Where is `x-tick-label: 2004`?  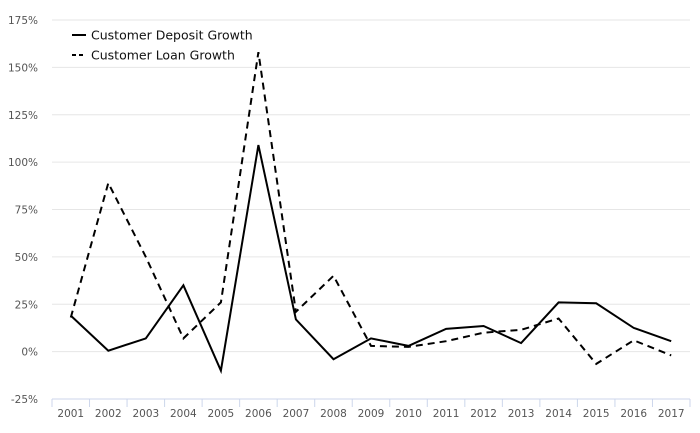
x-tick-label: 2004 is located at coordinates (183, 414).